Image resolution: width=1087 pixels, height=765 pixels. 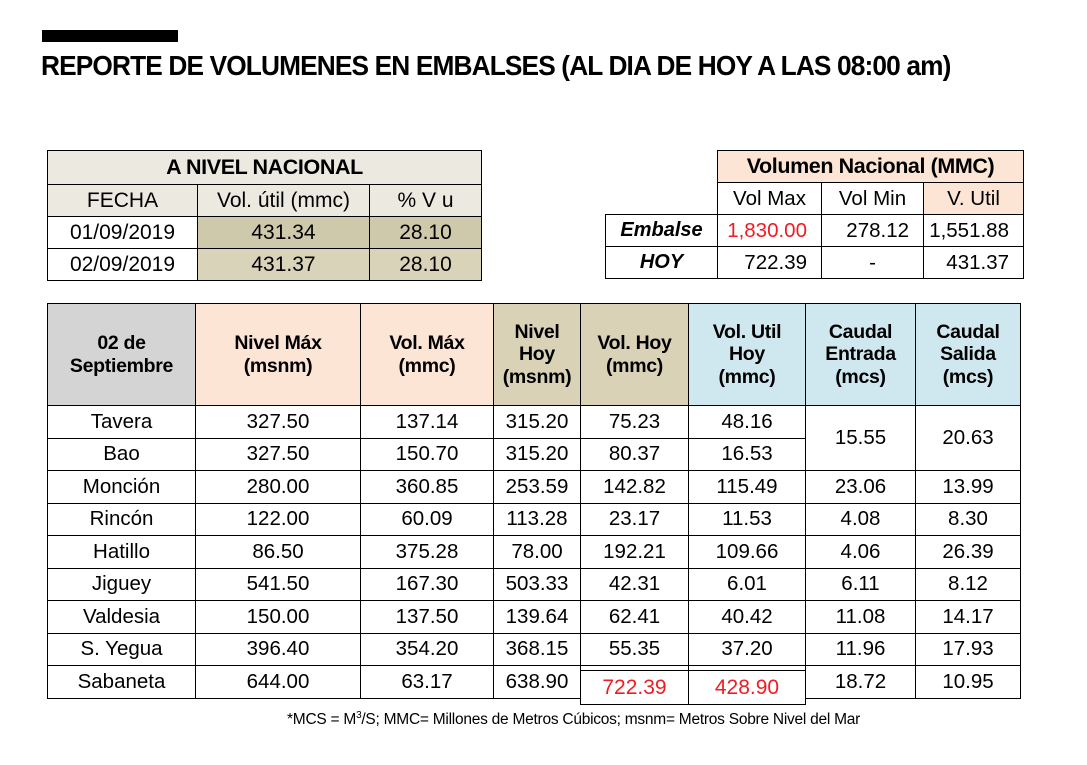 What do you see at coordinates (122, 200) in the screenshot?
I see `col-header-fecha: FECHA` at bounding box center [122, 200].